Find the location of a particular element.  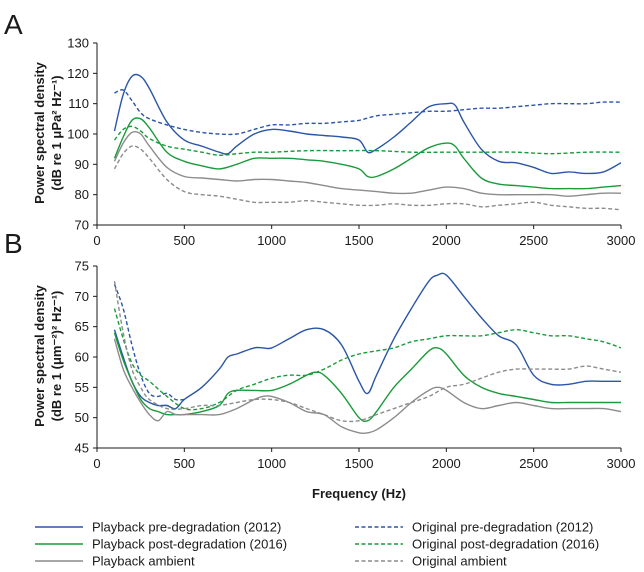

panel-a-x-tick-label: 500 is located at coordinates (184, 240).